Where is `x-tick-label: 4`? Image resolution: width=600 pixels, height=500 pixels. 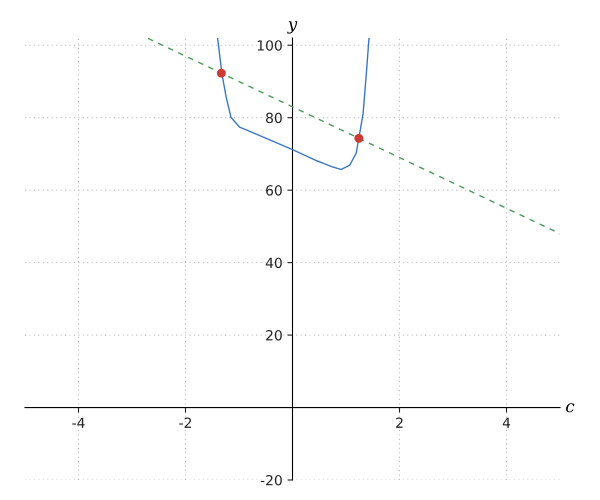
x-tick-label: 4 is located at coordinates (506, 423).